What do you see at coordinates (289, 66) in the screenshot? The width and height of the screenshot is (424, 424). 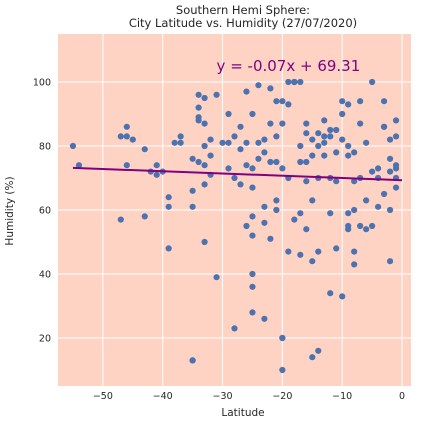 I see `regression-equation: y = -0.07x + 69.31` at bounding box center [289, 66].